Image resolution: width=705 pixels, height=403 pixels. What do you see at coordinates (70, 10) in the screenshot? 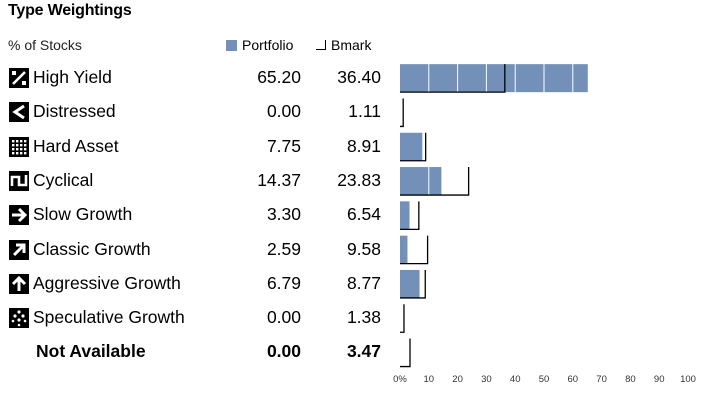
I see `chart-title: Type Weightings` at bounding box center [70, 10].